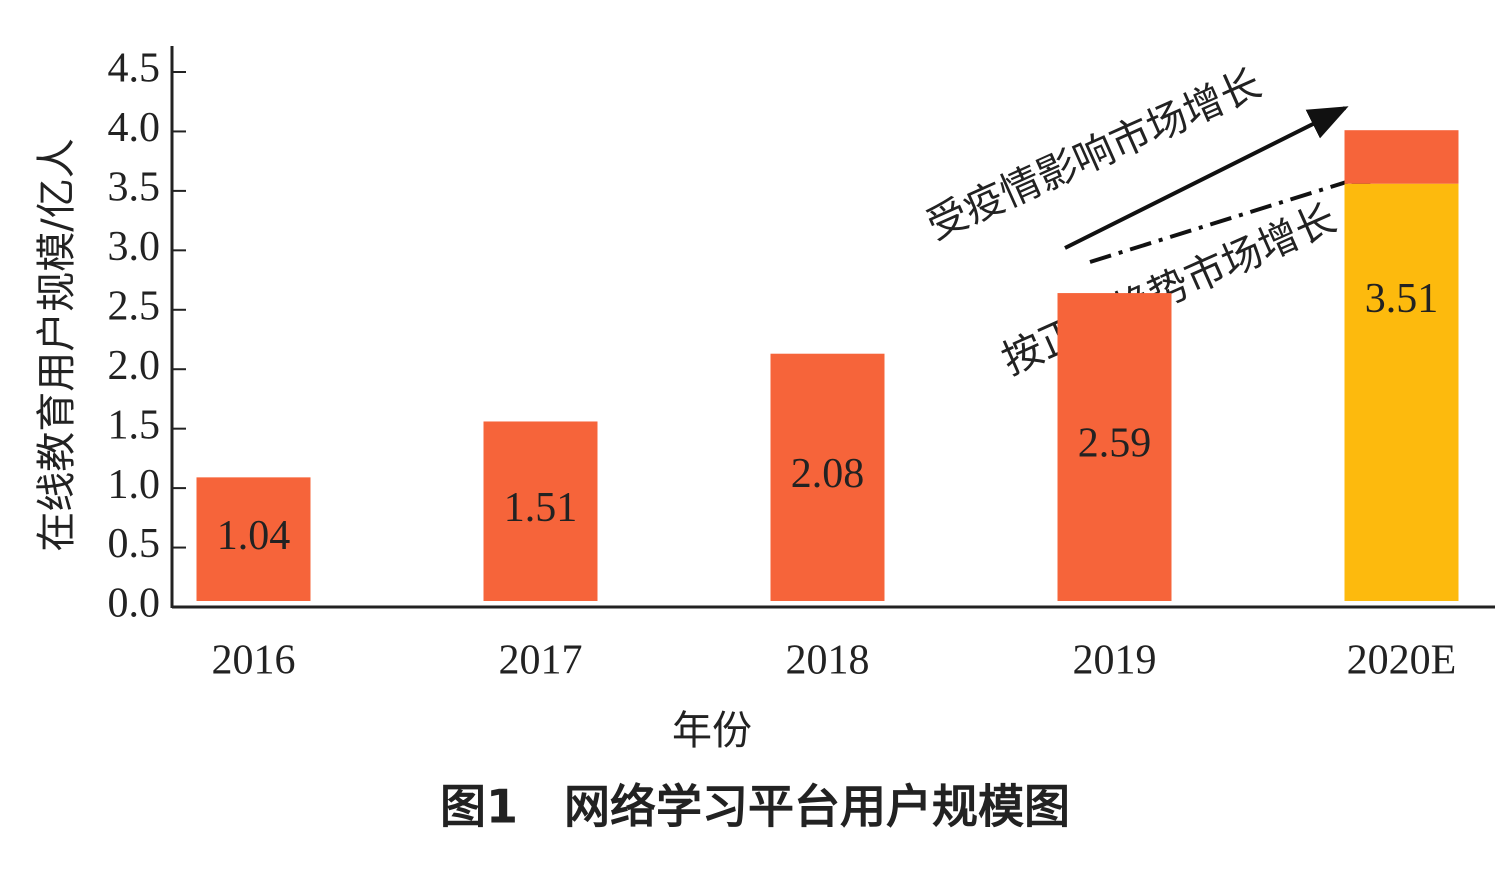  What do you see at coordinates (134, 604) in the screenshot?
I see `y-tick-label: 0.0` at bounding box center [134, 604].